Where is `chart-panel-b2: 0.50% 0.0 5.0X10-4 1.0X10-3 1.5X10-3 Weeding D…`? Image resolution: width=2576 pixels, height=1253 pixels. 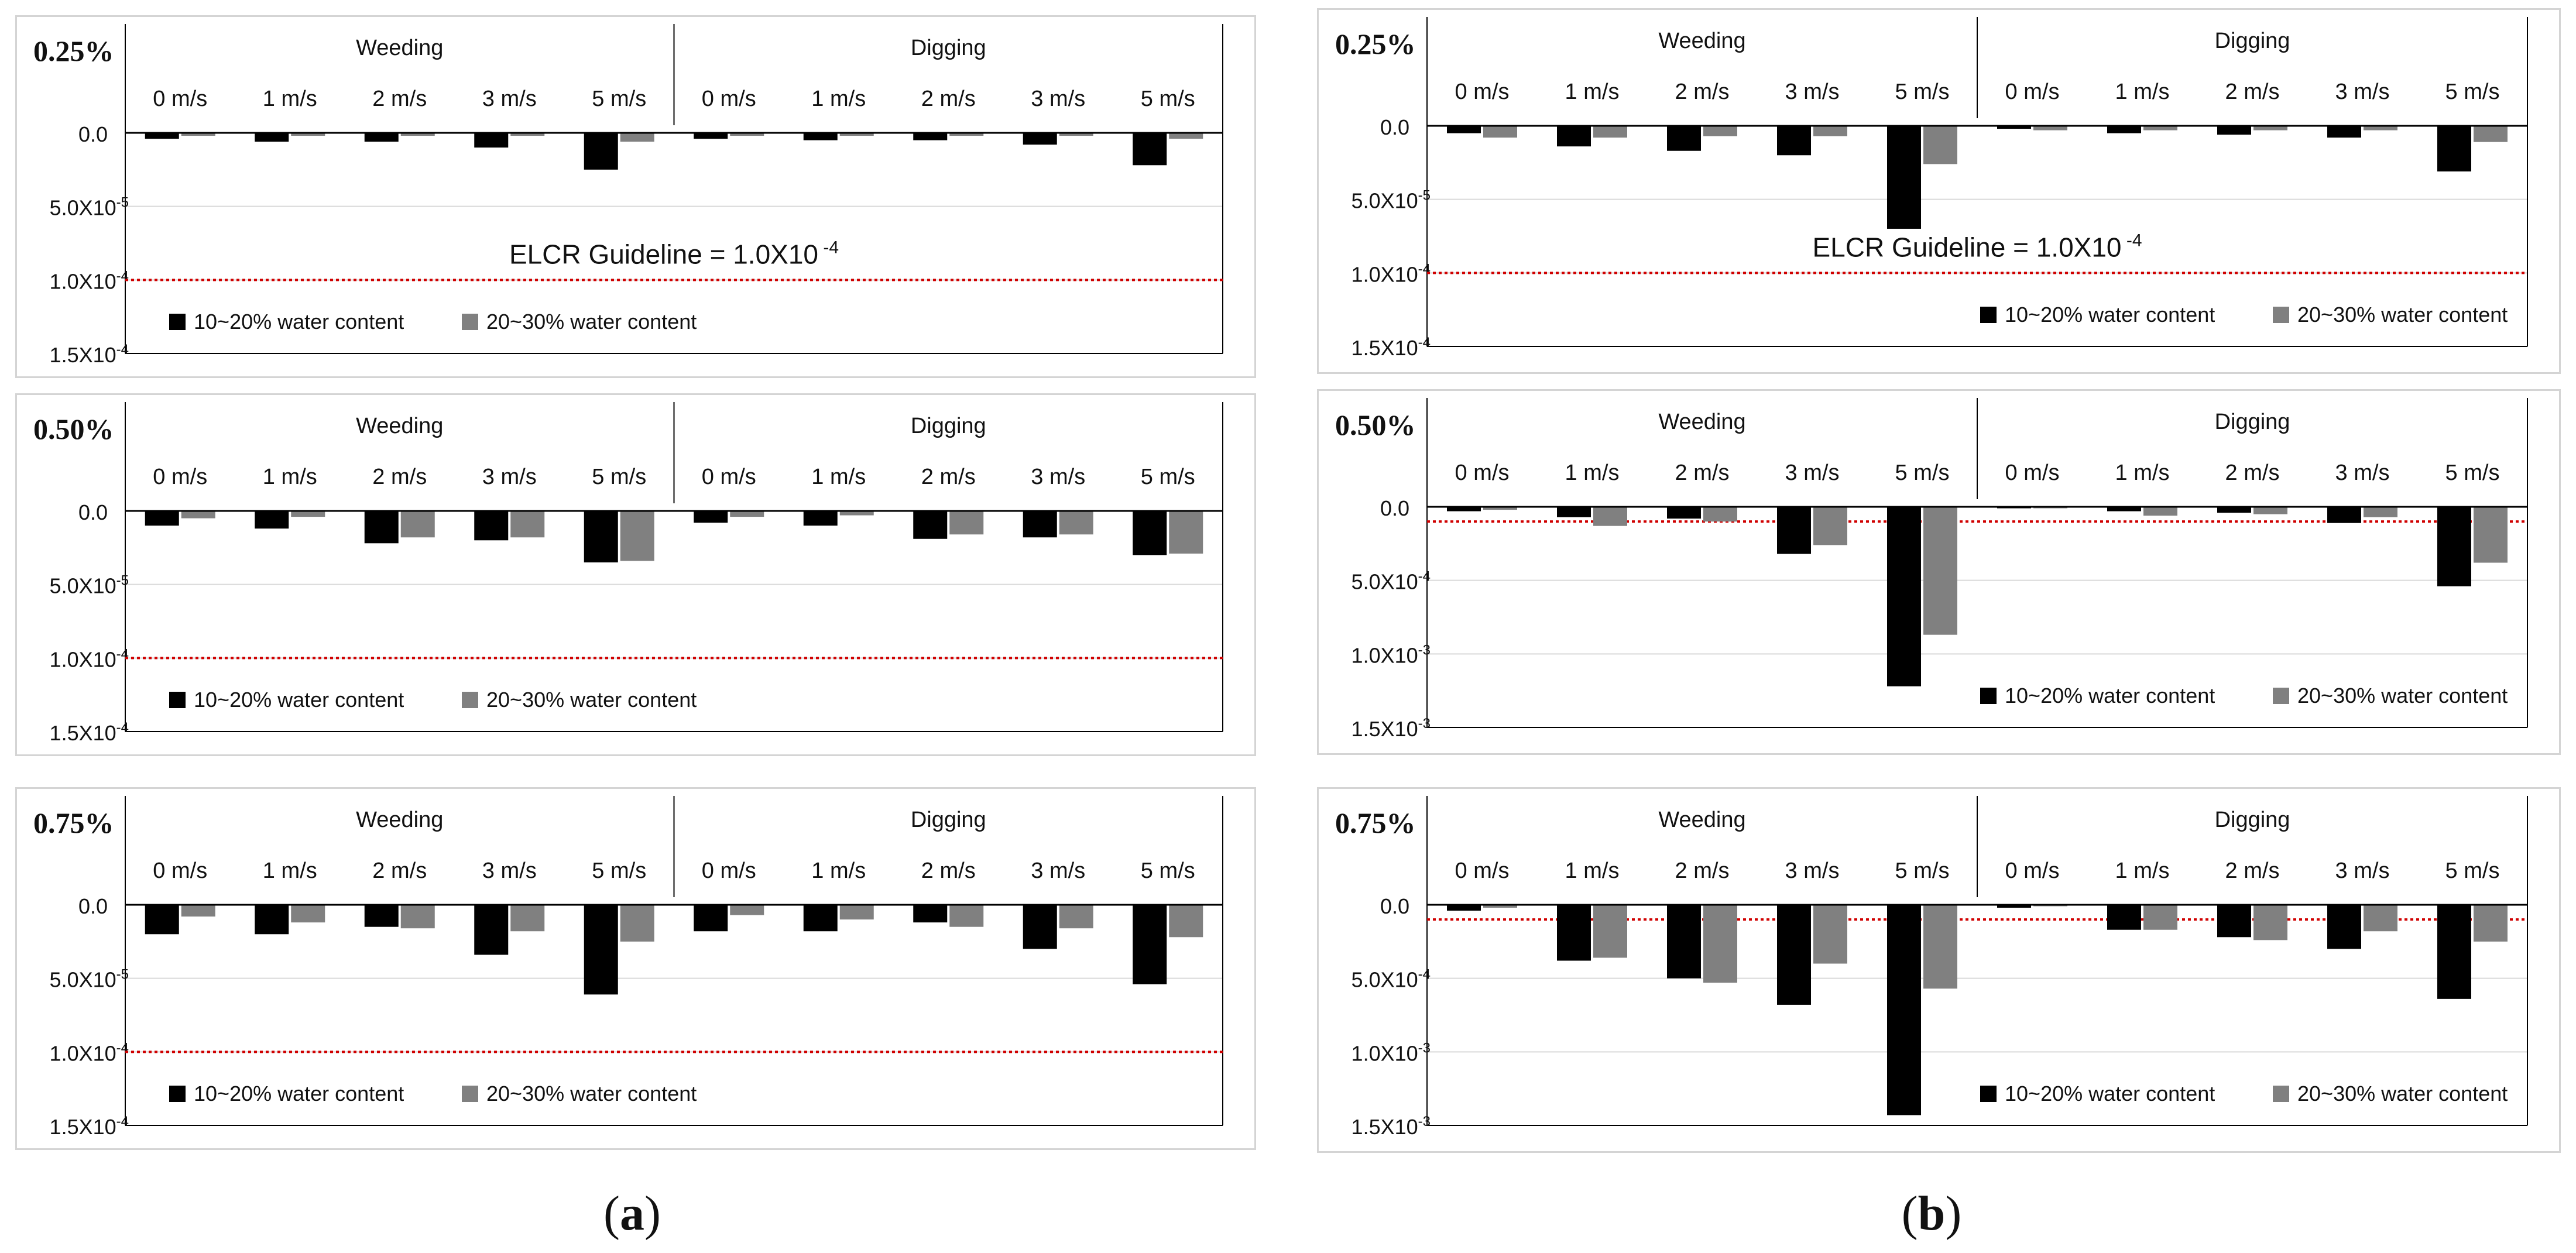 chart-panel-b2: 0.50% 0.0 5.0X10-4 1.0X10-3 1.5X10-3 Weeding D… is located at coordinates (1939, 572).